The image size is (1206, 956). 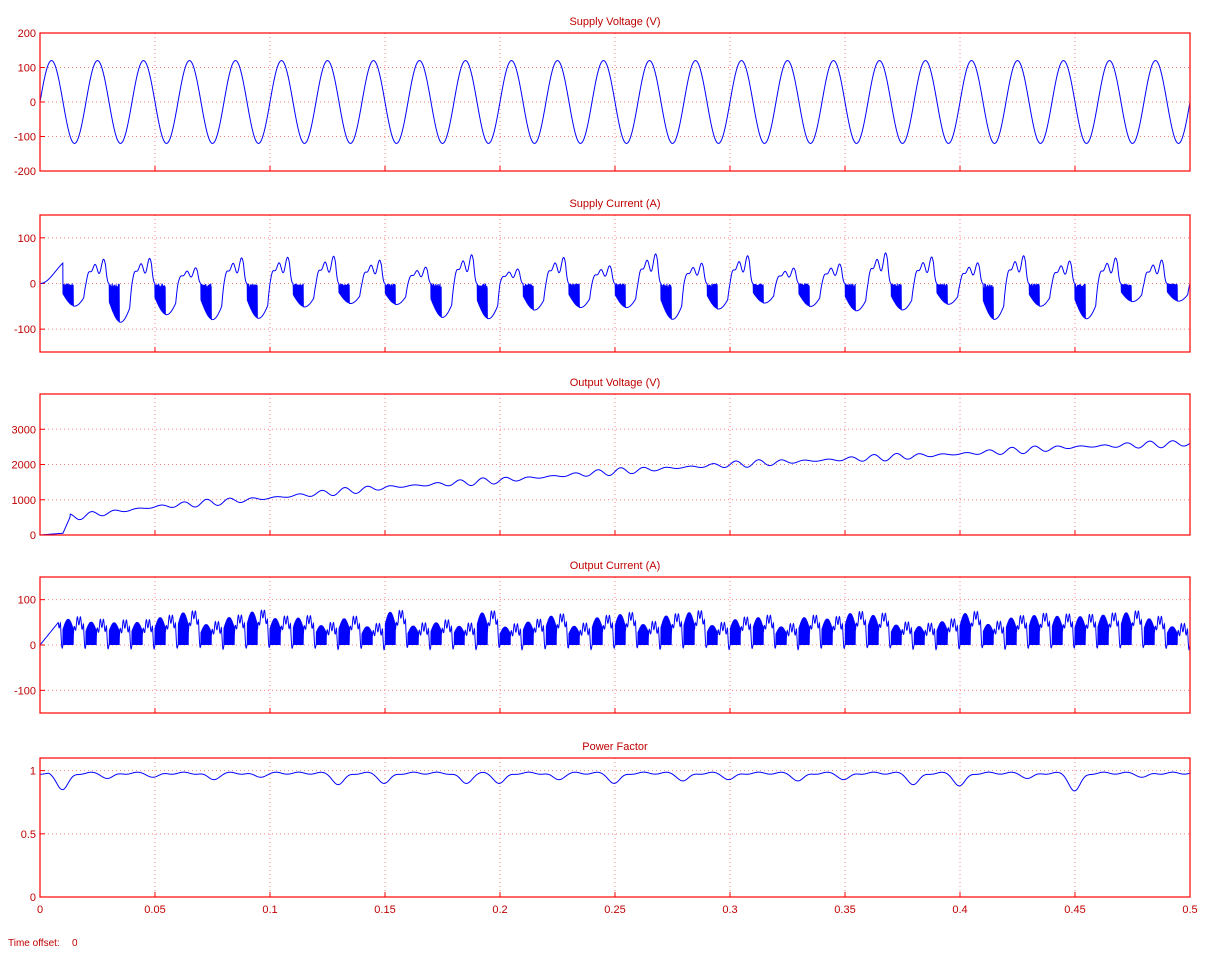 What do you see at coordinates (1074, 910) in the screenshot?
I see `x-tick-label: 0.45` at bounding box center [1074, 910].